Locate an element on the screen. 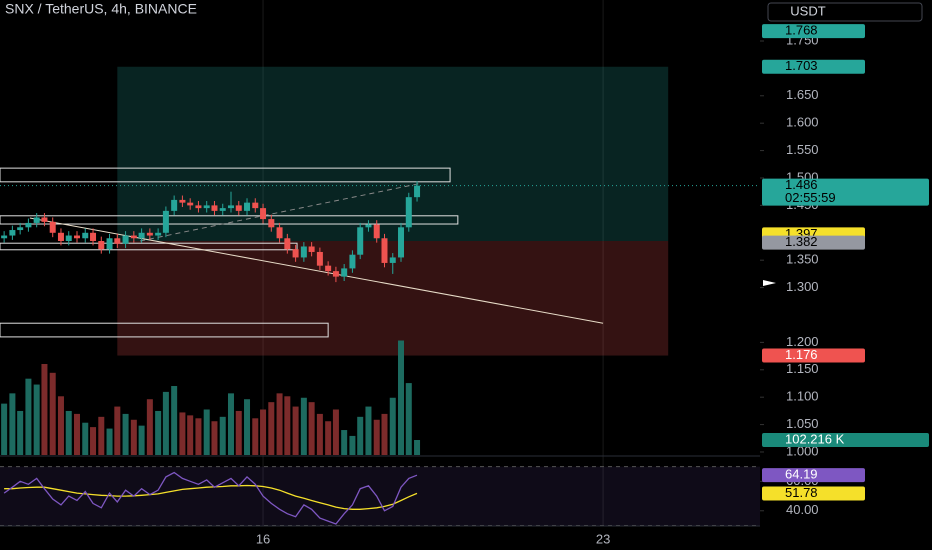  rsi-label: 64.19 is located at coordinates (801, 474).